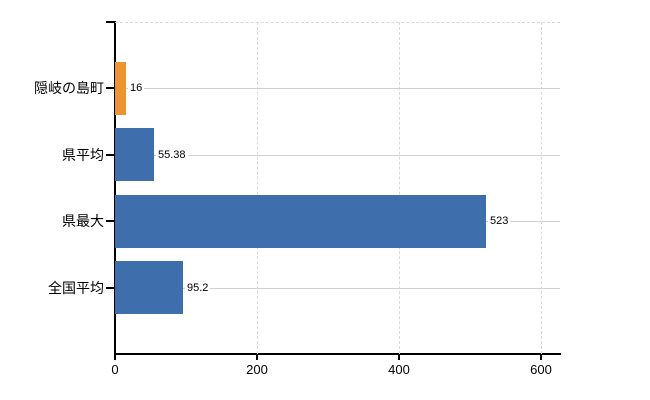 The height and width of the screenshot is (400, 650). What do you see at coordinates (110, 22) in the screenshot?
I see `y-axis-top-tick` at bounding box center [110, 22].